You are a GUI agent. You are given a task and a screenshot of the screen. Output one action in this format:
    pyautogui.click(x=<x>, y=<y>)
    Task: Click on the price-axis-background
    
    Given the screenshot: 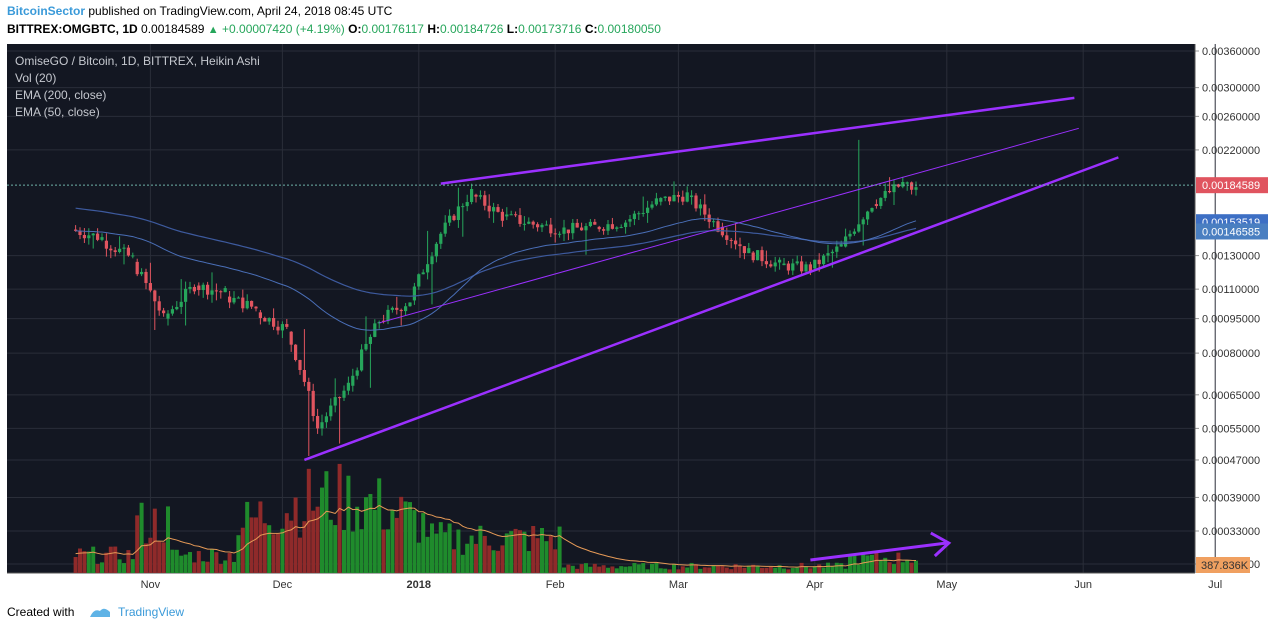 What is the action you would take?
    pyautogui.click(x=1232, y=319)
    